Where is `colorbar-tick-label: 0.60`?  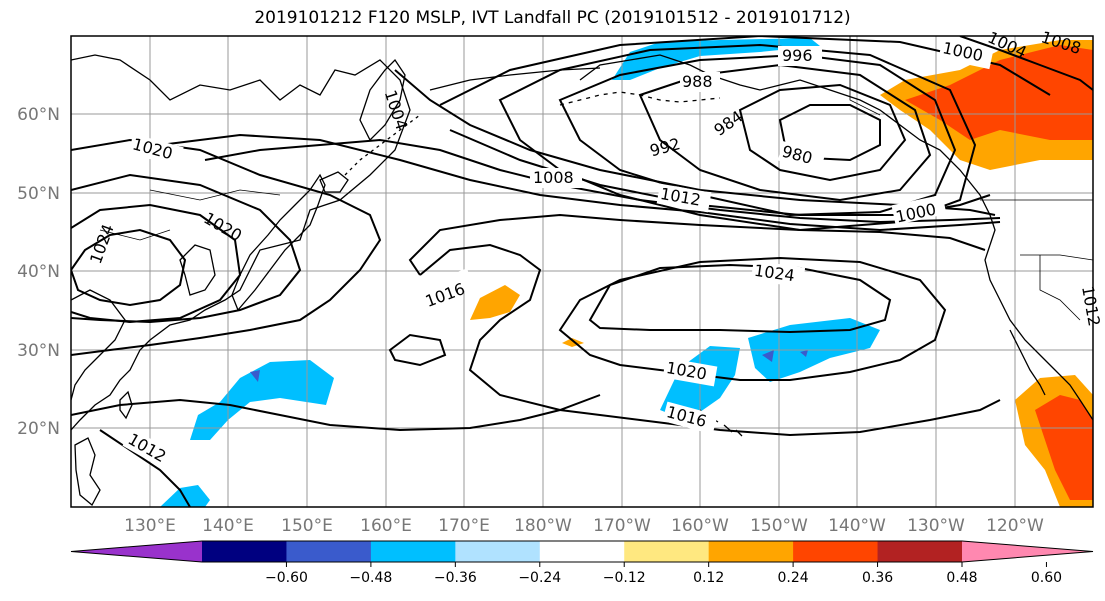
colorbar-tick-label: 0.60 is located at coordinates (1046, 578).